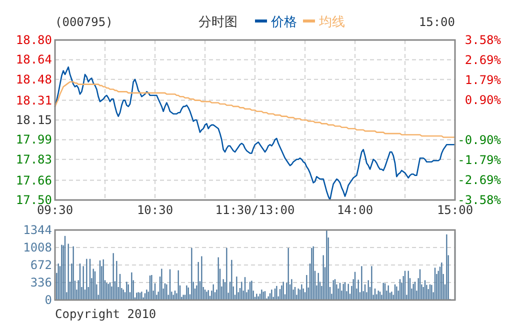 The width and height of the screenshot is (505, 330). What do you see at coordinates (34, 159) in the screenshot?
I see `y-tick-label: 17.83` at bounding box center [34, 159].